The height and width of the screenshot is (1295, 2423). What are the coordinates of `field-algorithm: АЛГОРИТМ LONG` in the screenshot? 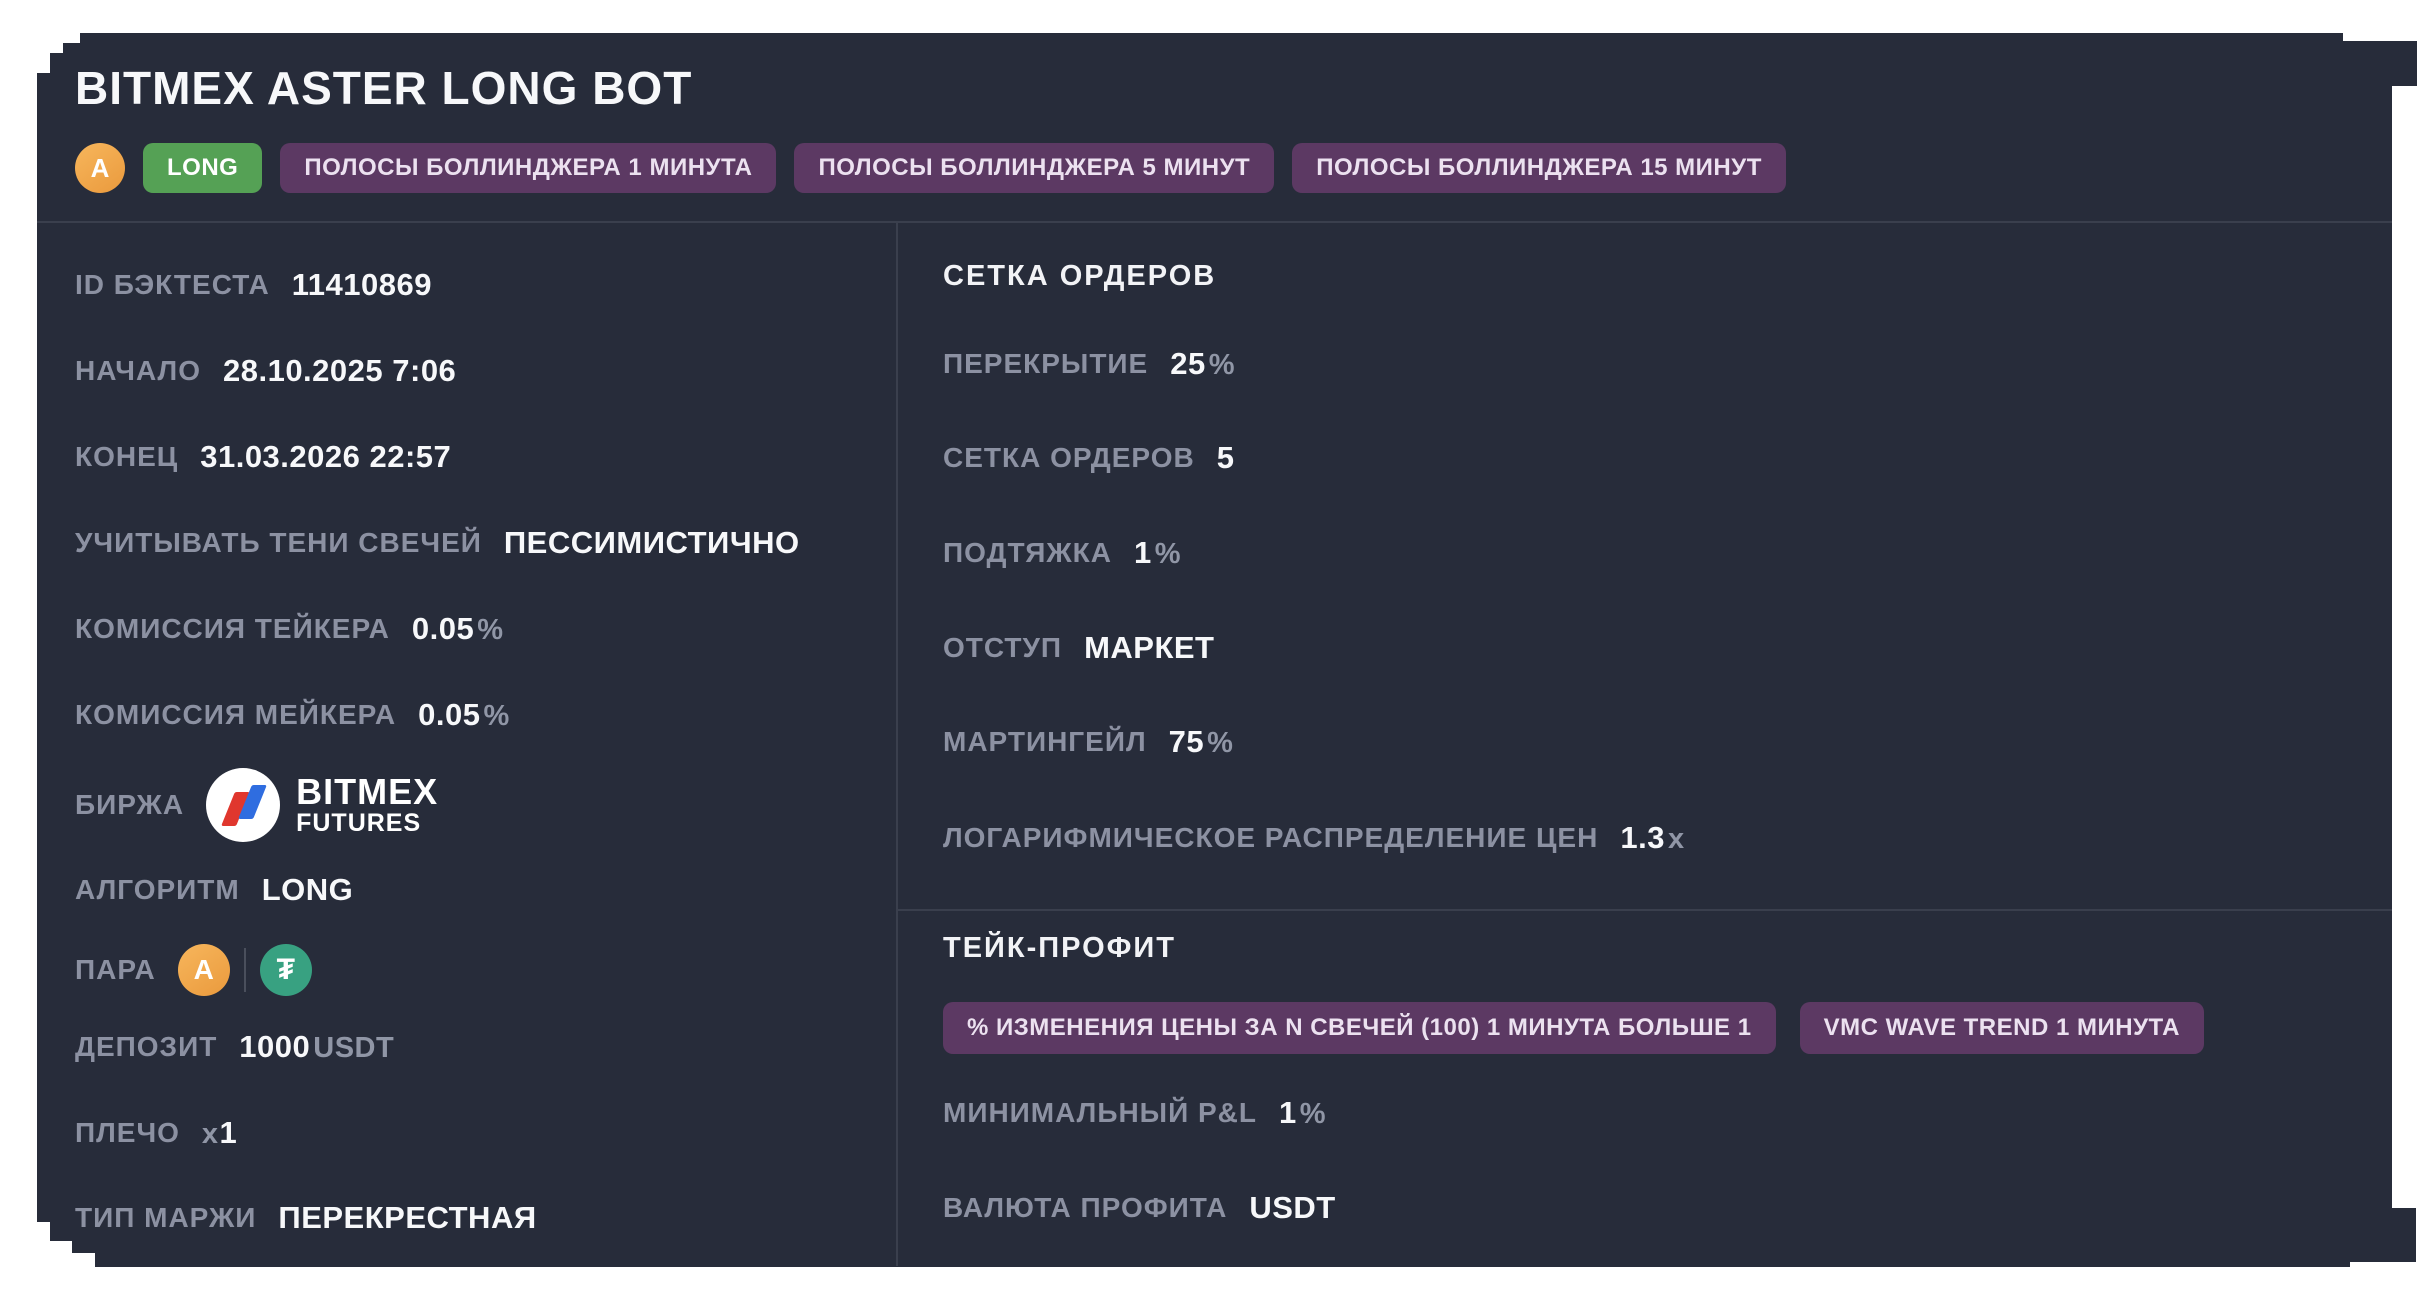 It's located at (214, 890).